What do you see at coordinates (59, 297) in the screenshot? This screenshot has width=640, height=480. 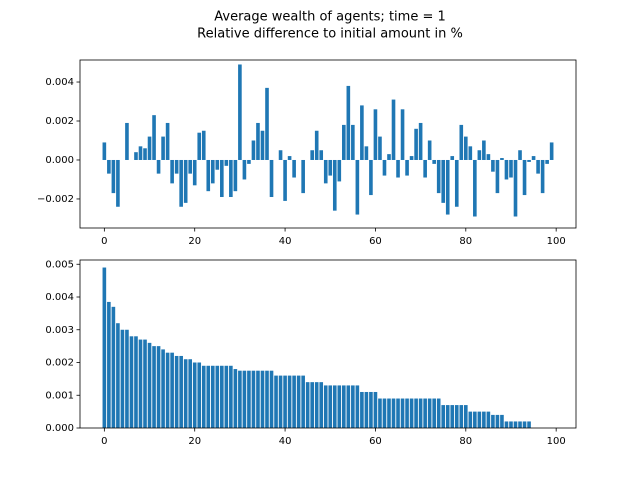 I see `y-tick-label: 0.004` at bounding box center [59, 297].